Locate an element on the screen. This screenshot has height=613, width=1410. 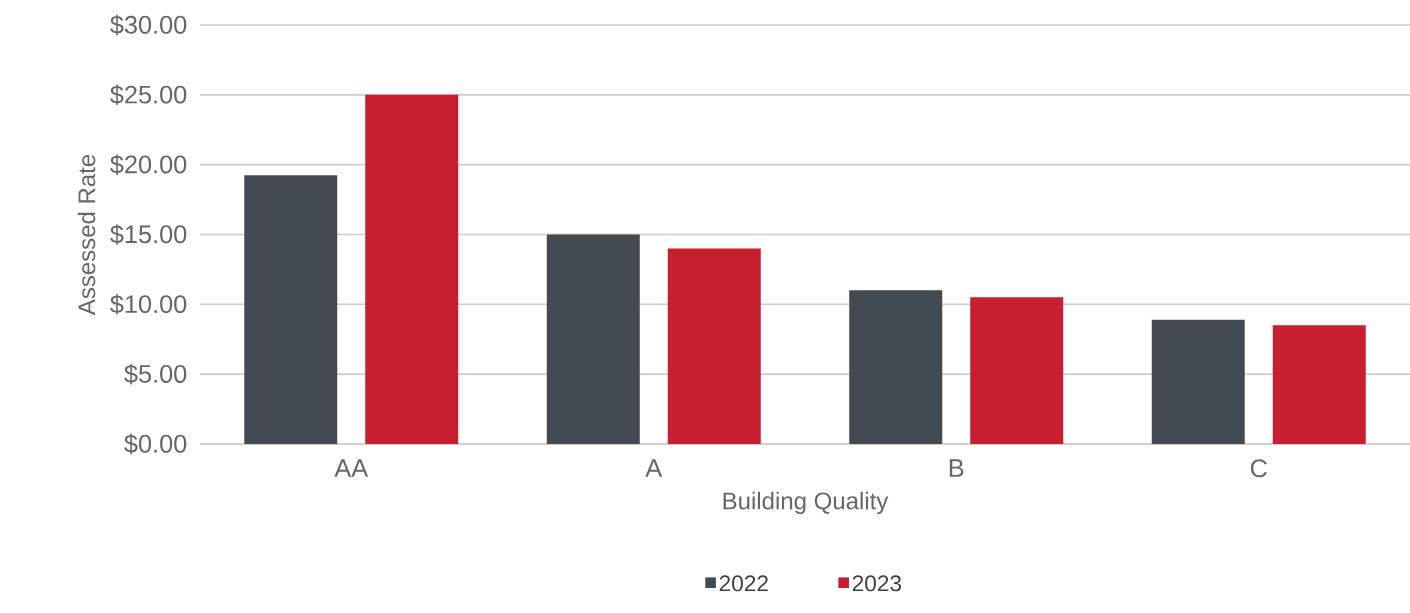
y-tick-label: $0.00 is located at coordinates (155, 444).